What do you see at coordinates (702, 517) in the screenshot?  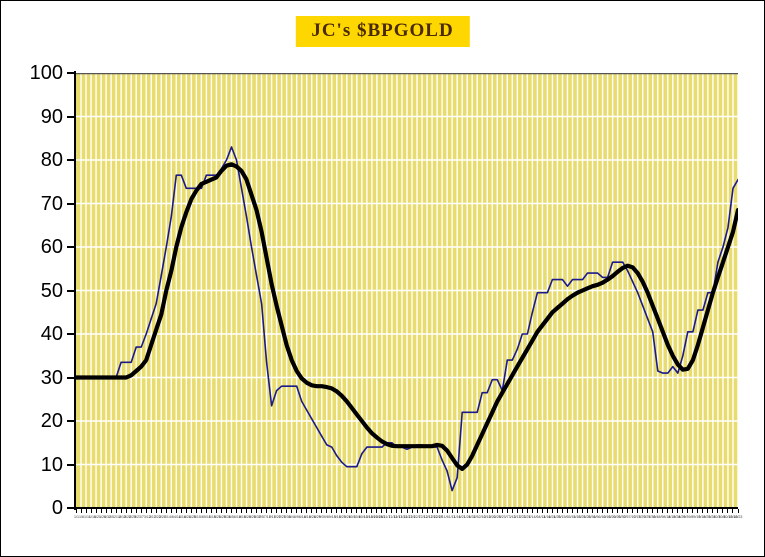 I see `x-tick-label: 9/18` at bounding box center [702, 517].